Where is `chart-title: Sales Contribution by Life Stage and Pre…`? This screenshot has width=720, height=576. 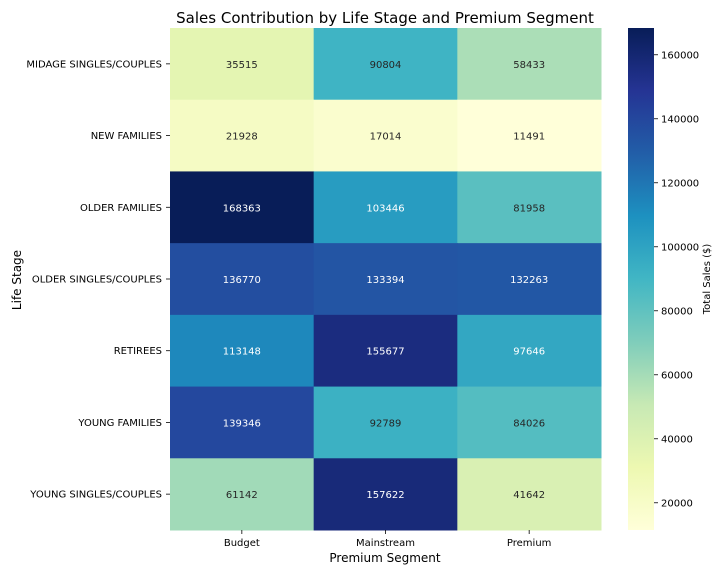
chart-title: Sales Contribution by Life Stage and Pre… is located at coordinates (385, 18).